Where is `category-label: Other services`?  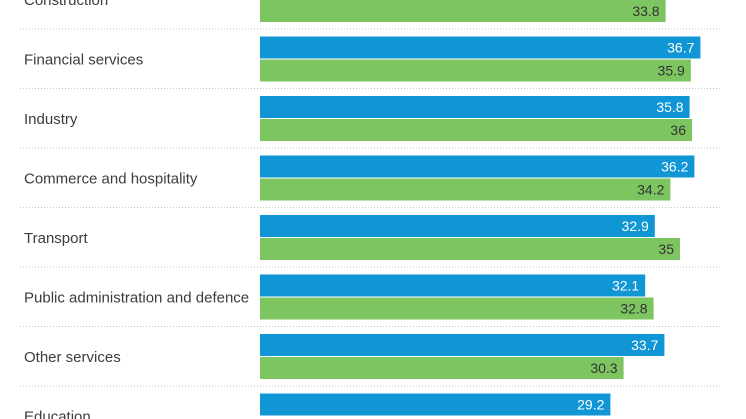
category-label: Other services is located at coordinates (72, 357).